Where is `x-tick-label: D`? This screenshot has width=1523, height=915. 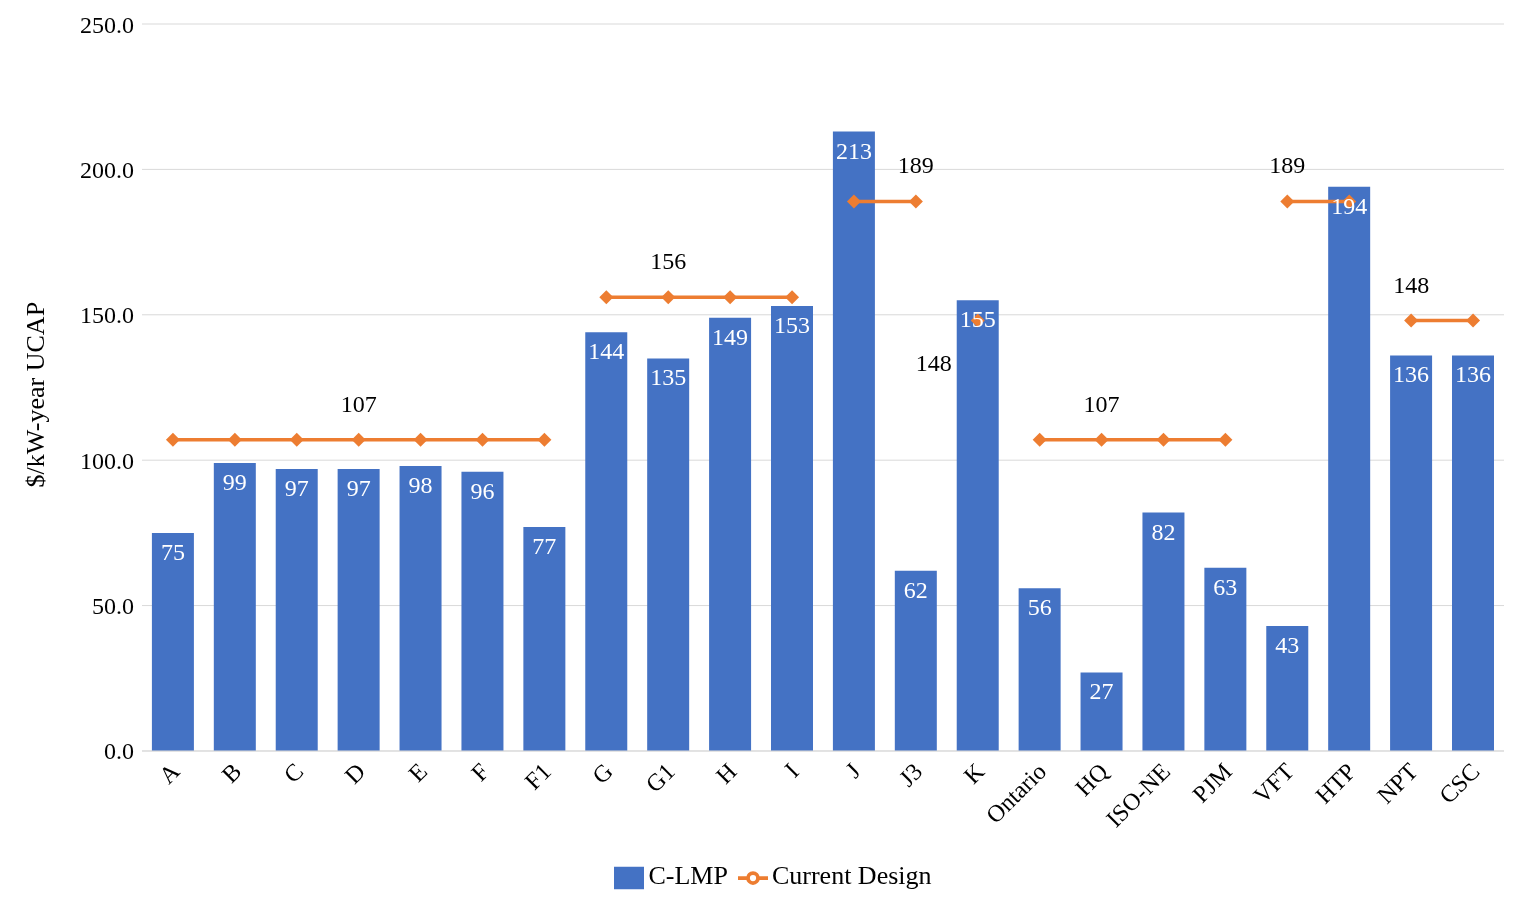 x-tick-label: D is located at coordinates (355, 773).